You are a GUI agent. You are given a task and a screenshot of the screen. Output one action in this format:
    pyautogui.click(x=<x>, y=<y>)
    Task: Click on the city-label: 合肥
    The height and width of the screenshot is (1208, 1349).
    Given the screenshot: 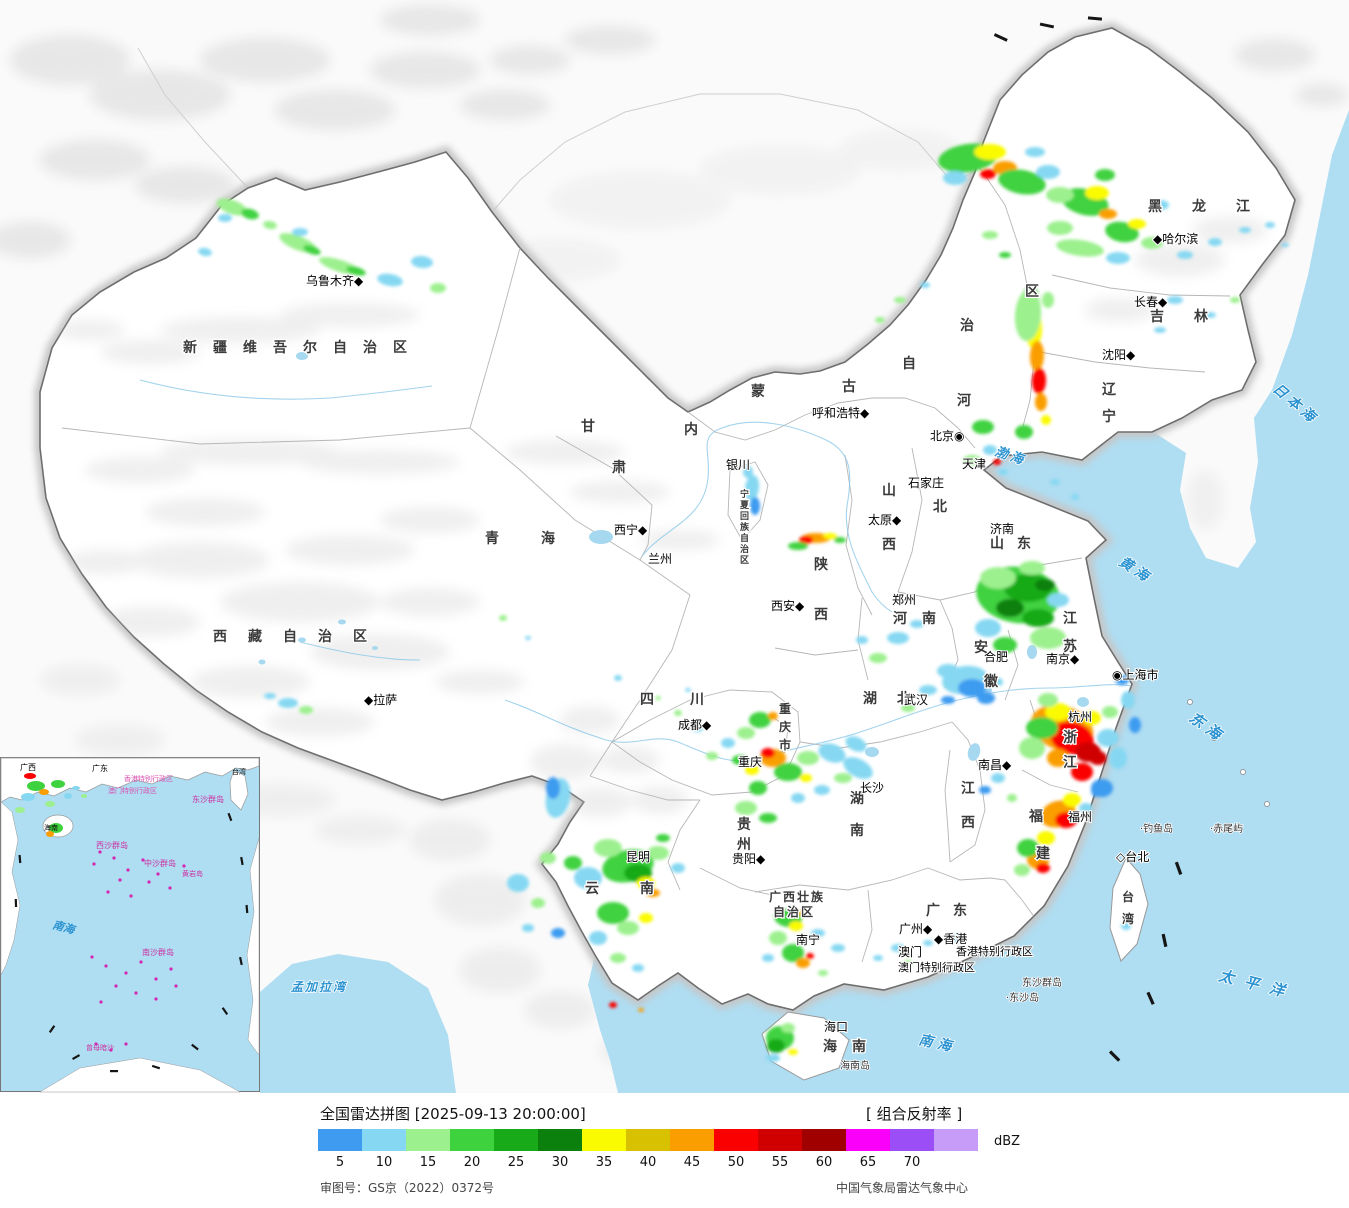 What is the action you would take?
    pyautogui.click(x=996, y=656)
    